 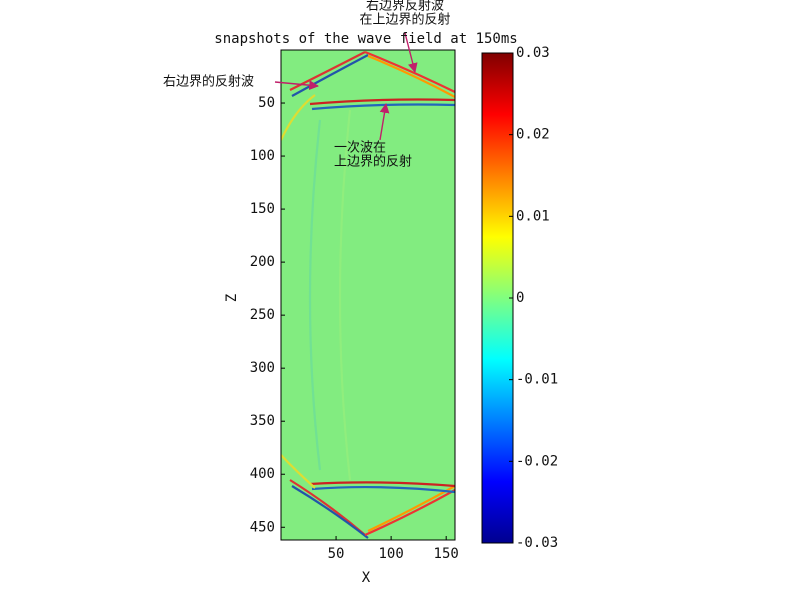 I want to click on colorbar, so click(x=497, y=298).